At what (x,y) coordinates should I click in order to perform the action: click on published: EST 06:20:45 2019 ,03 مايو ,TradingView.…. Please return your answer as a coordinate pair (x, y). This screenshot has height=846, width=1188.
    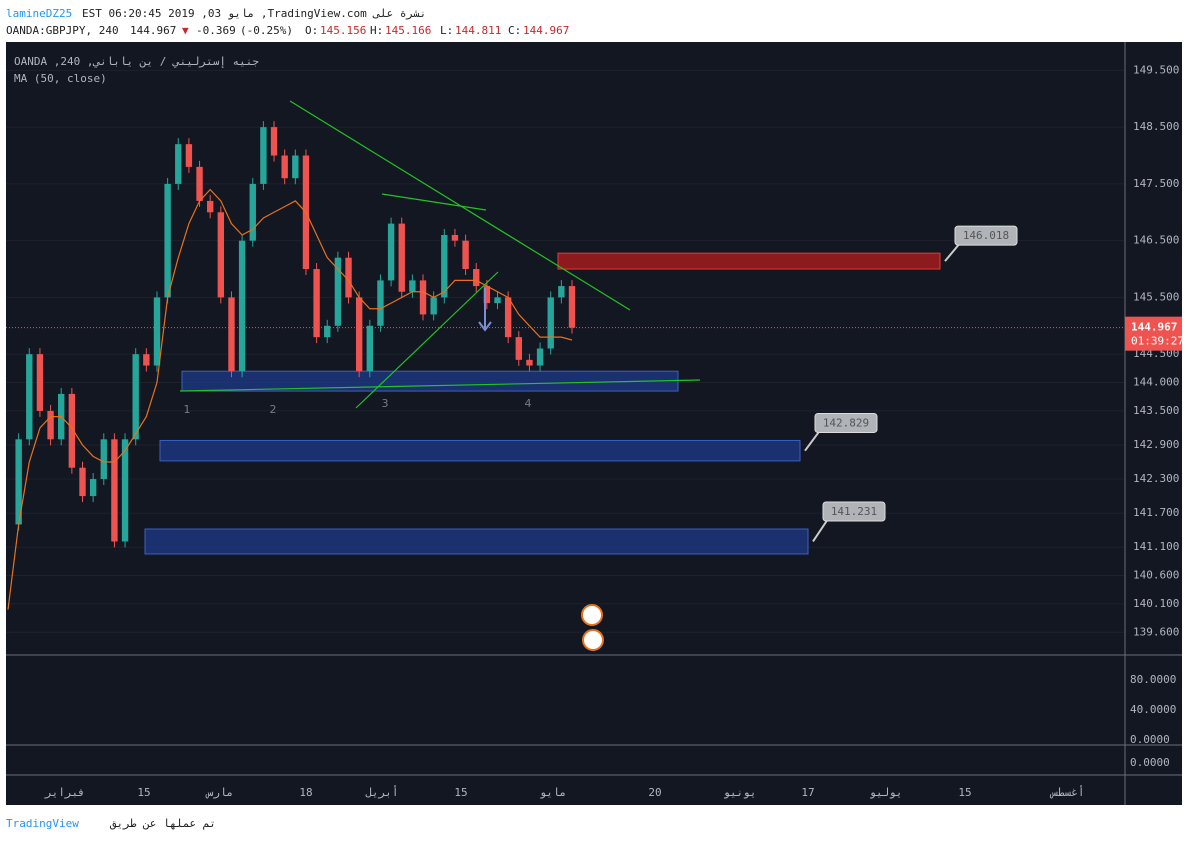
    Looking at the image, I should click on (254, 13).